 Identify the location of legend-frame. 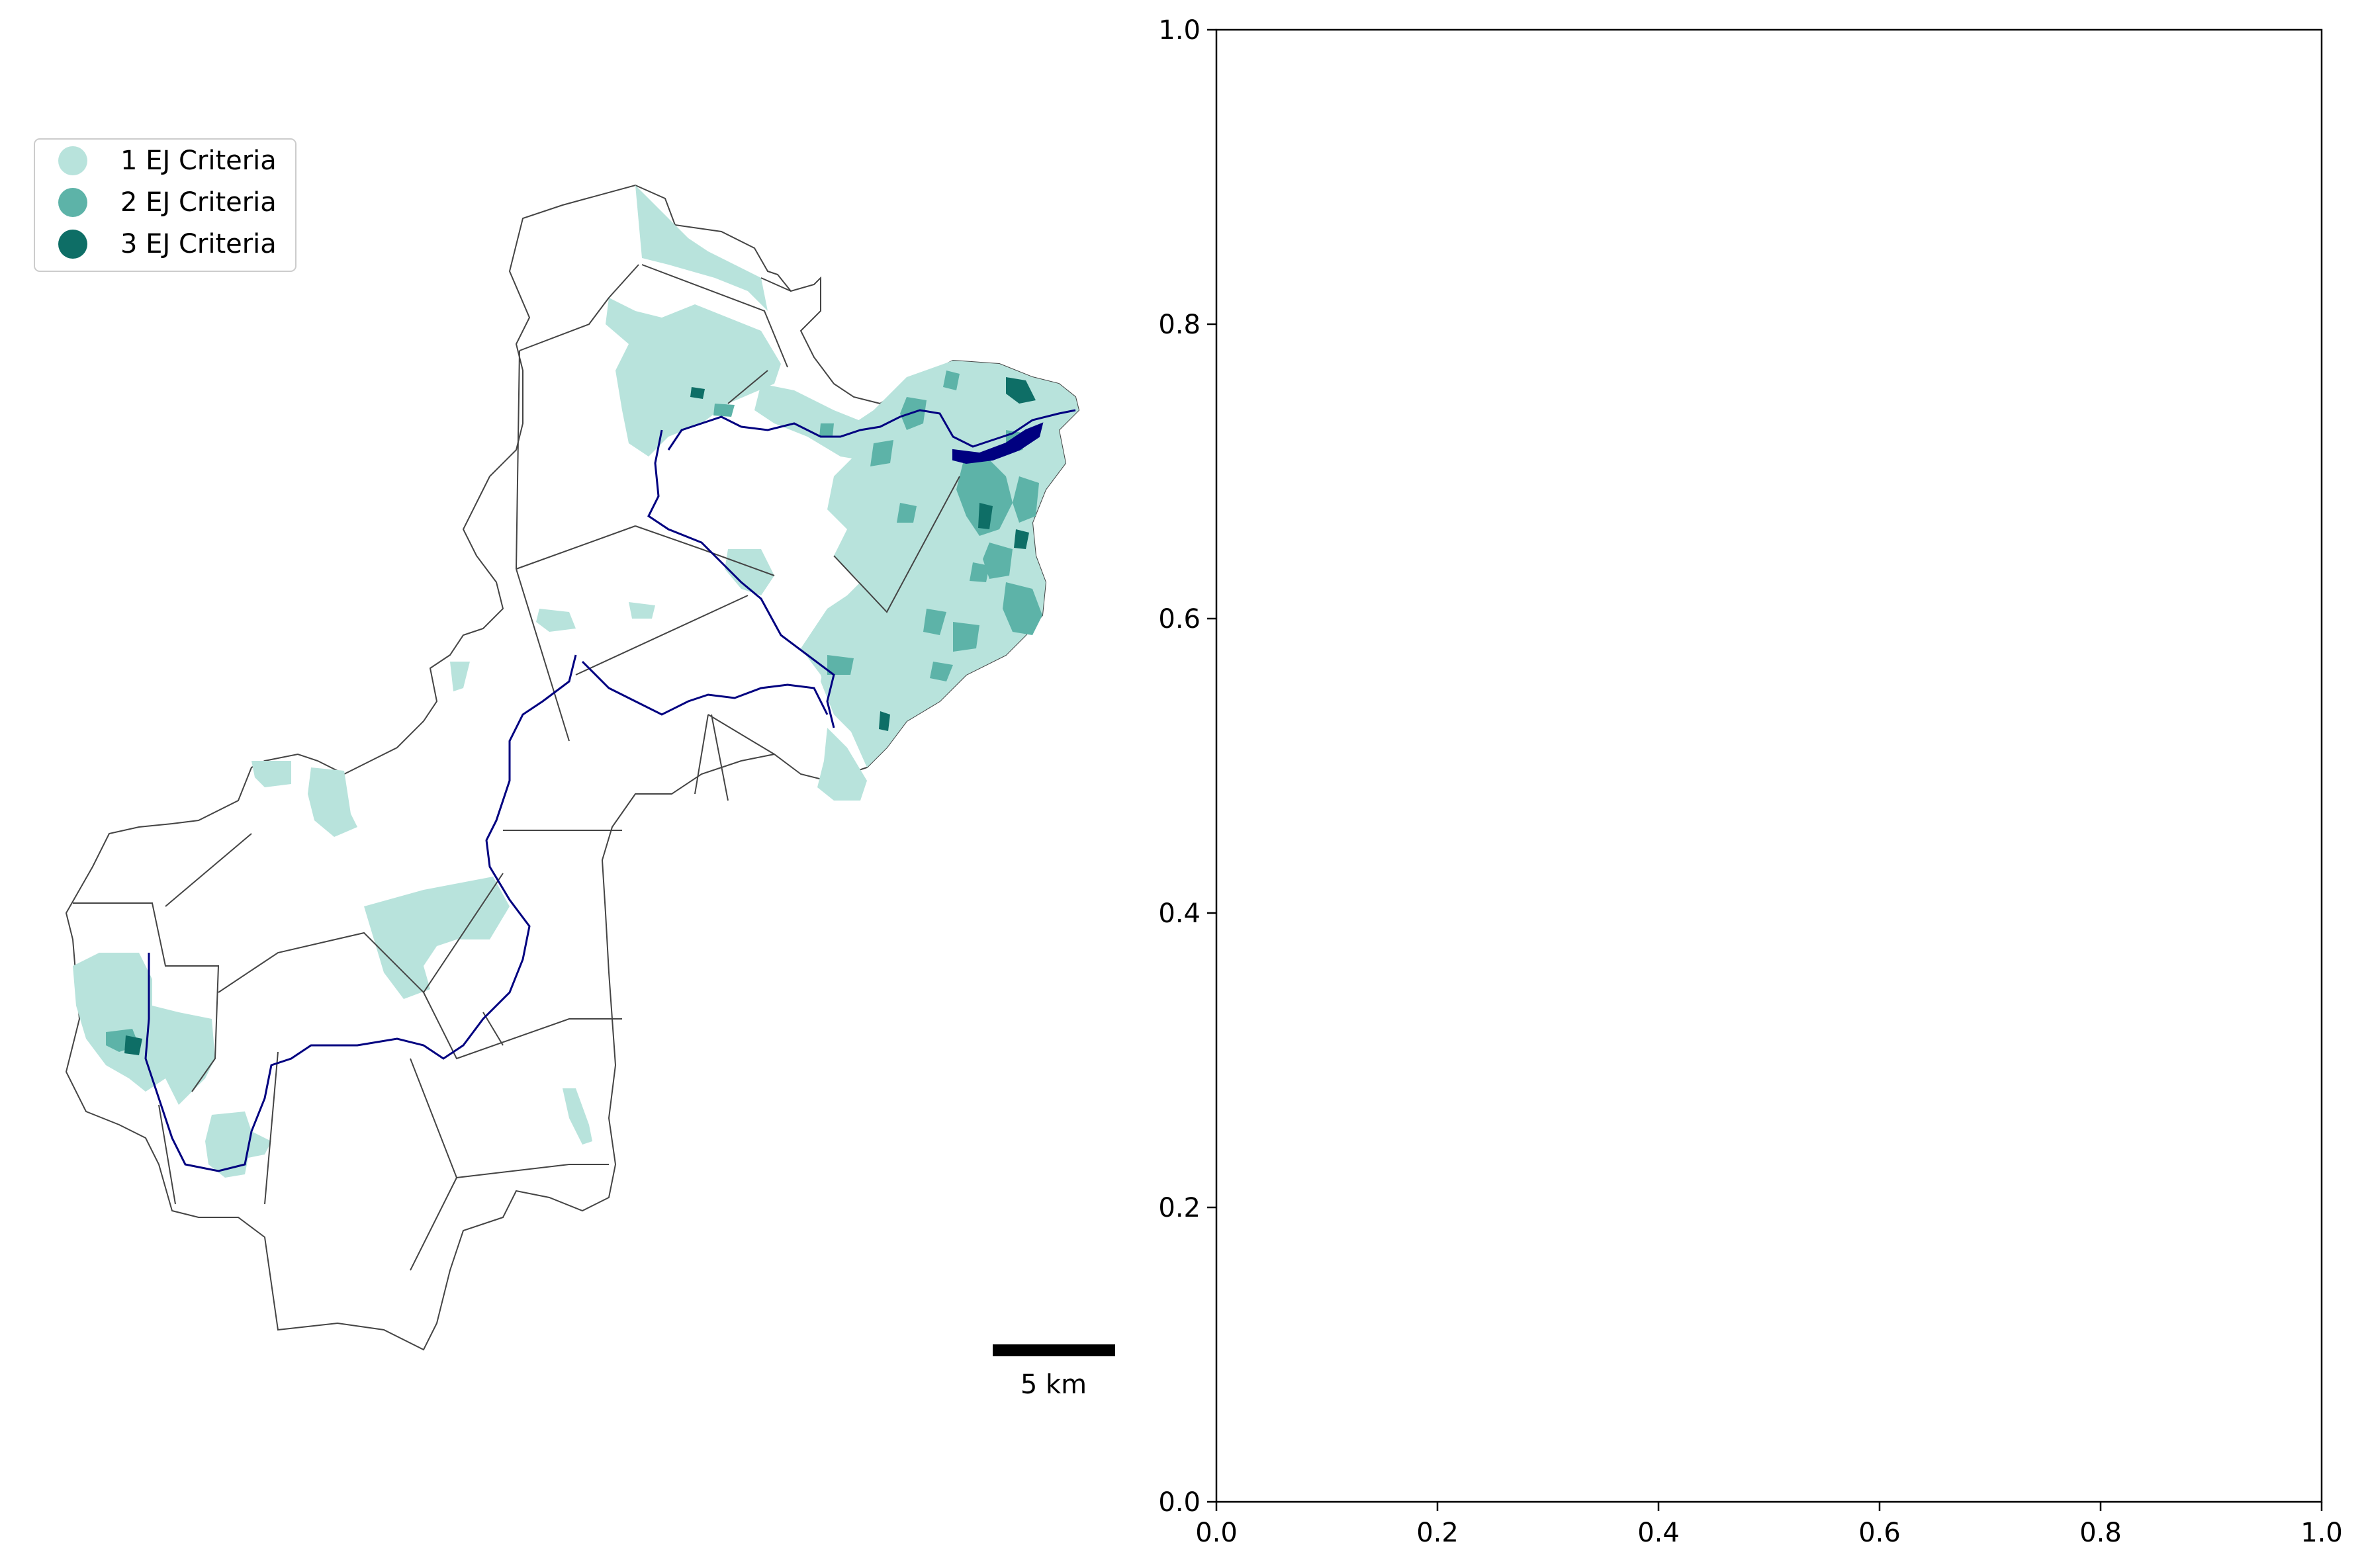
(165, 205).